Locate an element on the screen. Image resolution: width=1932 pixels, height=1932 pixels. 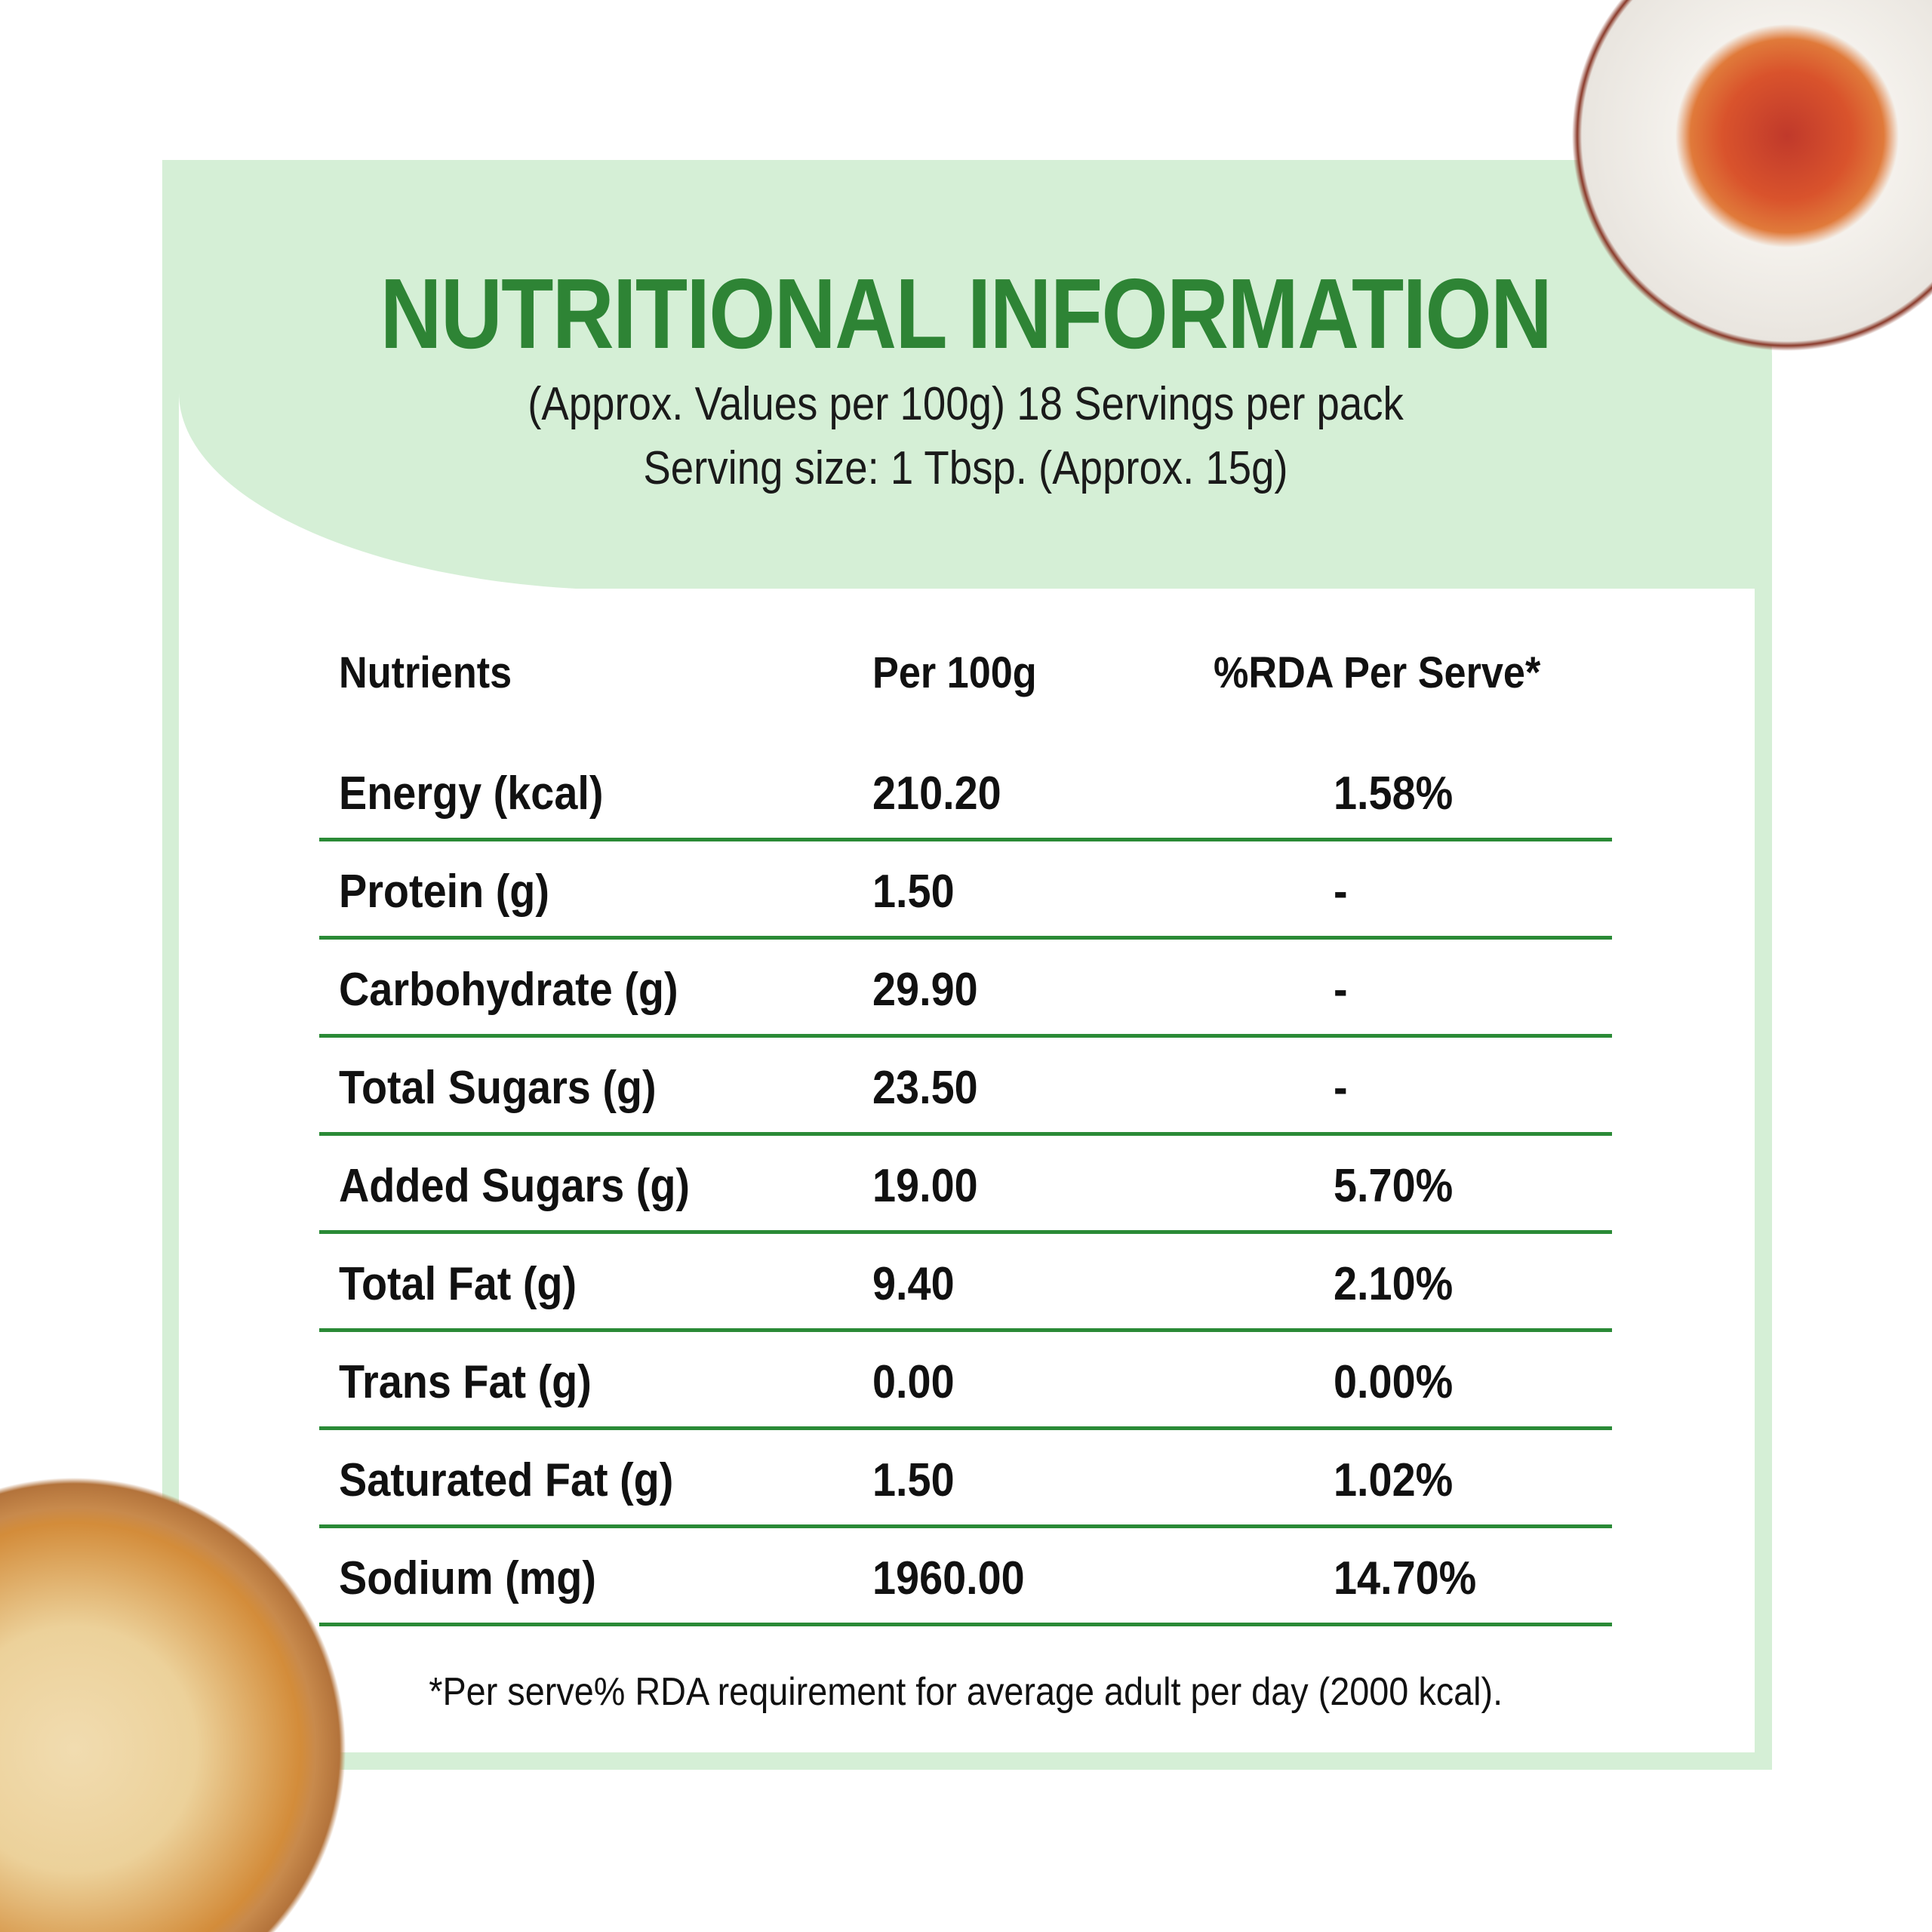
rda-value: 0.00% is located at coordinates (1394, 1382).